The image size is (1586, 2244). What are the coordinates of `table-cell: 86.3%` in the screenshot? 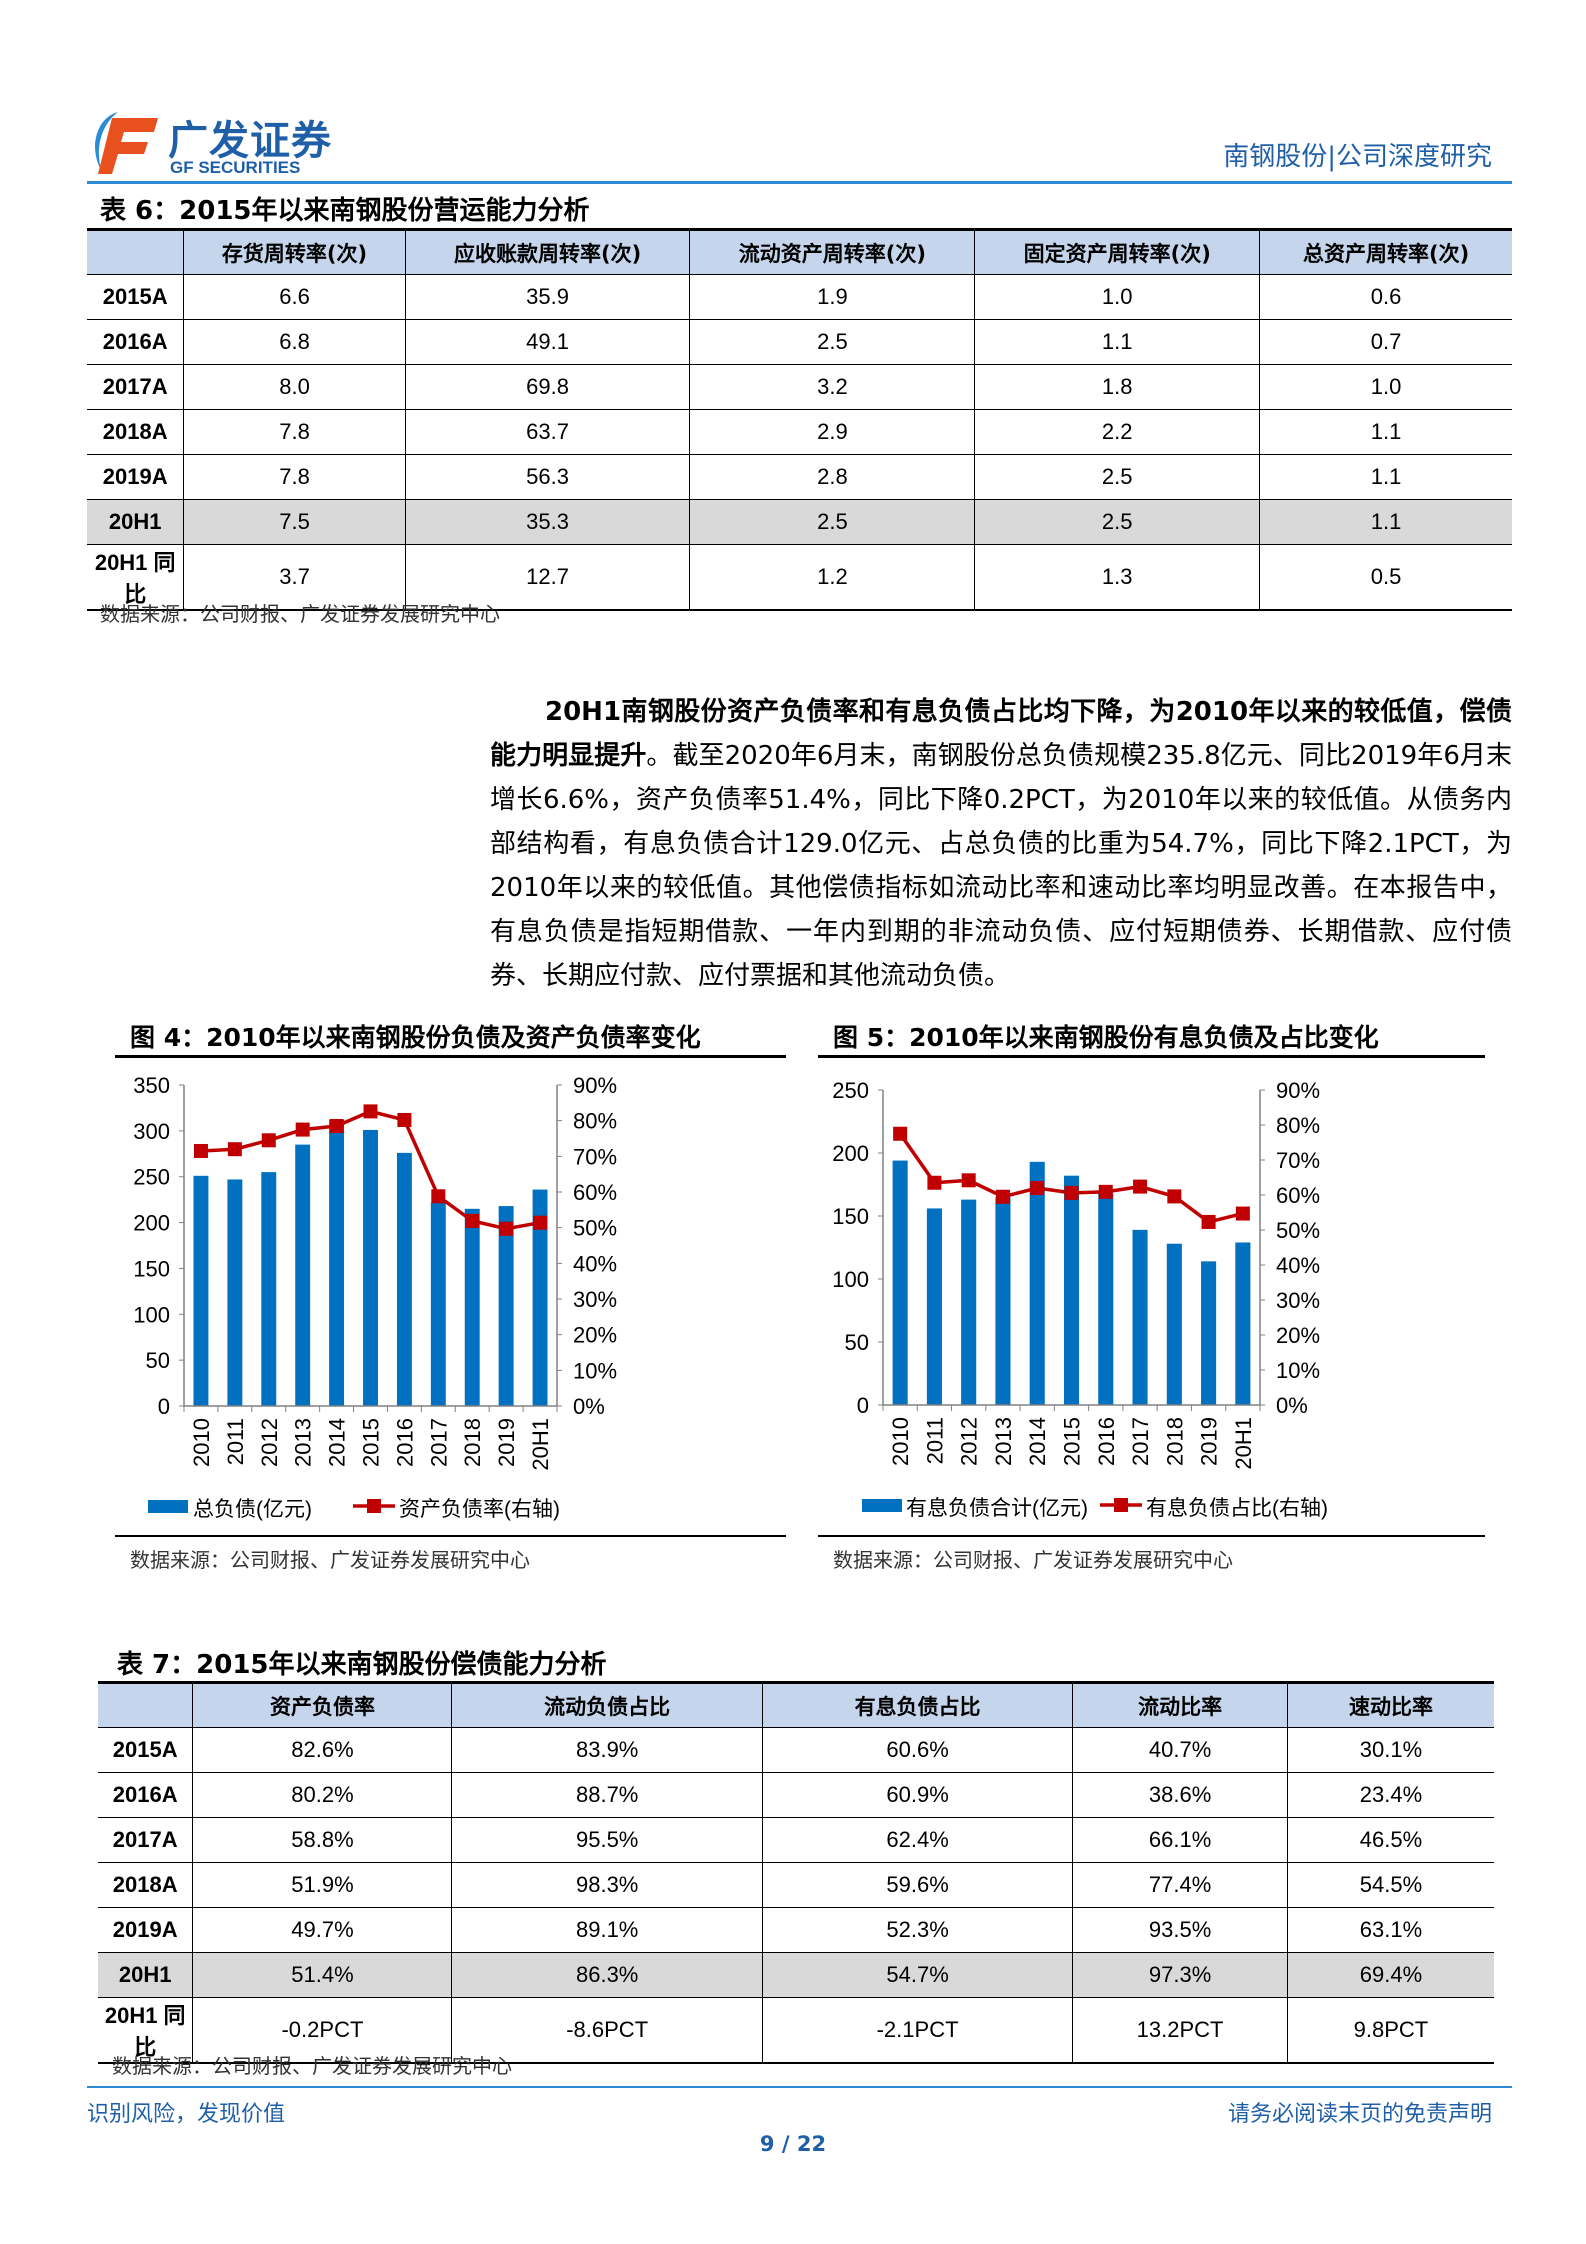 It's located at (607, 1975).